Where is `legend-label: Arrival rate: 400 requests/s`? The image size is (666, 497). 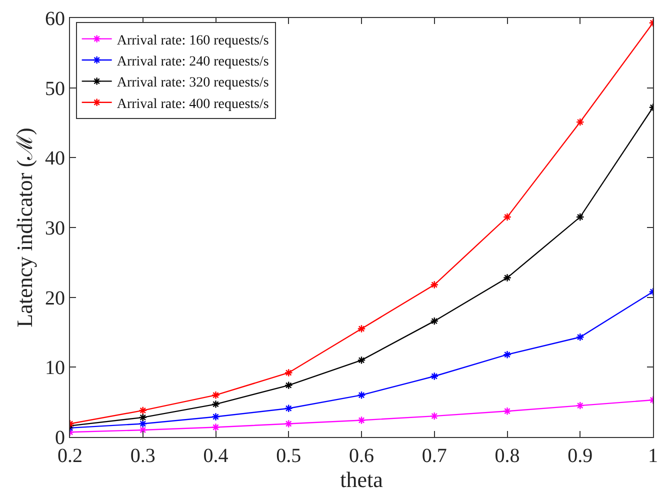
legend-label: Arrival rate: 400 requests/s is located at coordinates (192, 104).